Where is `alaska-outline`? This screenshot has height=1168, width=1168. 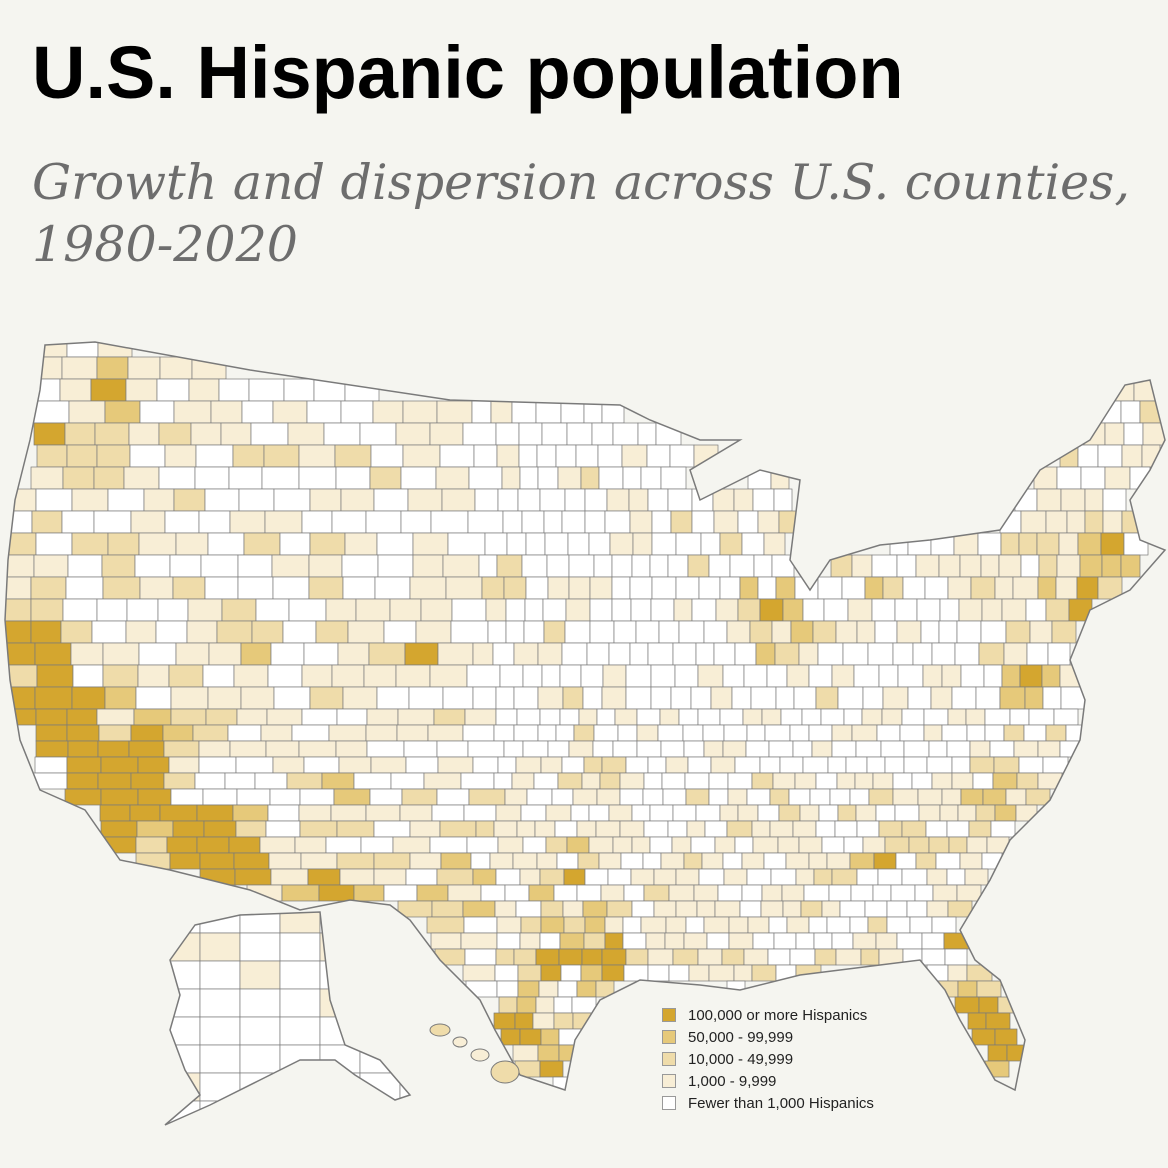 alaska-outline is located at coordinates (288, 1018).